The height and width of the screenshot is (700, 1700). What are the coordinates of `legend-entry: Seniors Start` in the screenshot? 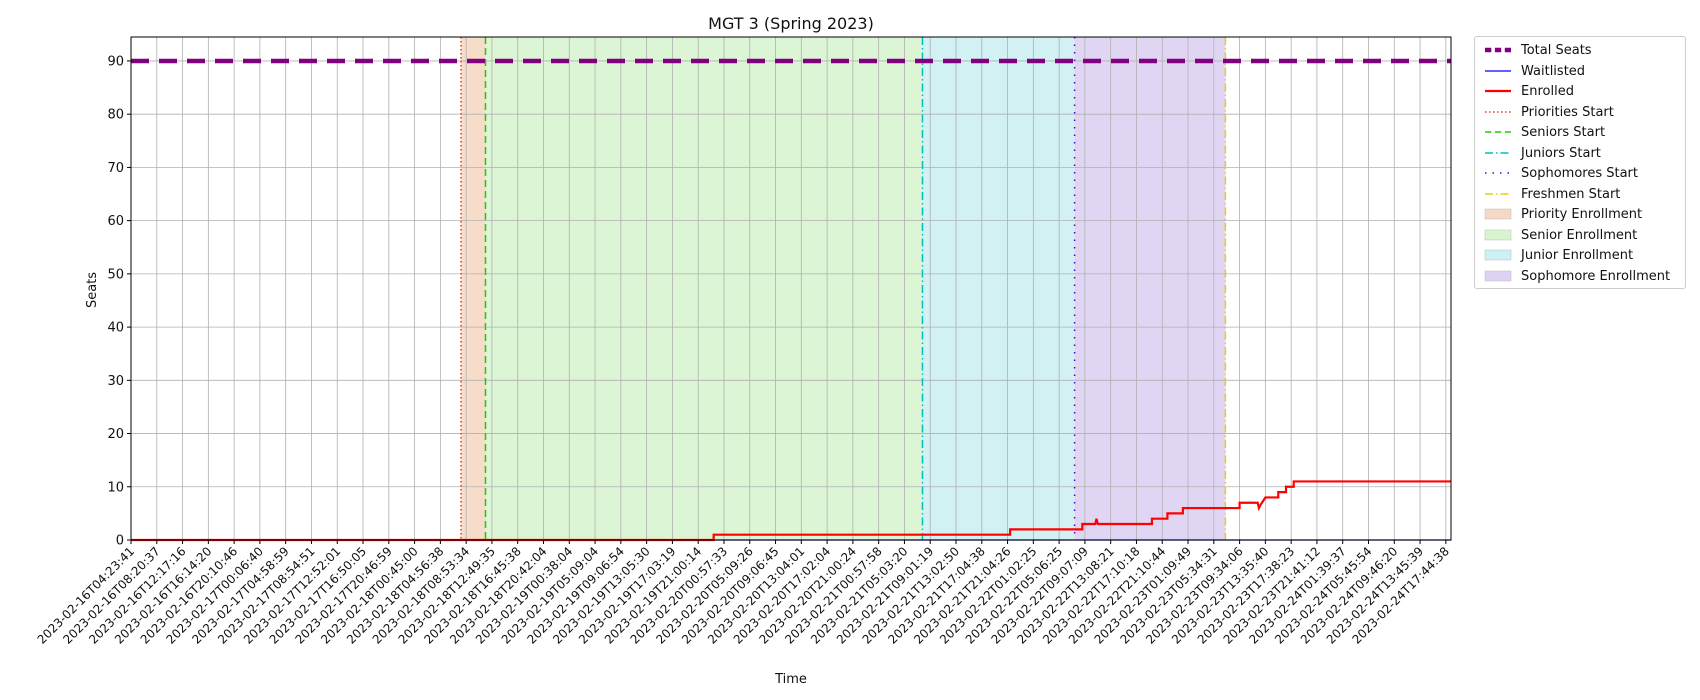 It's located at (1580, 133).